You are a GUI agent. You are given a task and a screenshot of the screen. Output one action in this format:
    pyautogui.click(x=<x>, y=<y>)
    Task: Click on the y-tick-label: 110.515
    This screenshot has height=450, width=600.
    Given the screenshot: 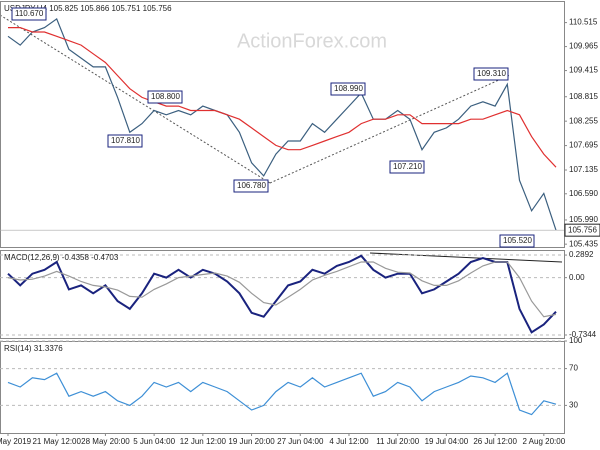 What is the action you would take?
    pyautogui.click(x=583, y=22)
    